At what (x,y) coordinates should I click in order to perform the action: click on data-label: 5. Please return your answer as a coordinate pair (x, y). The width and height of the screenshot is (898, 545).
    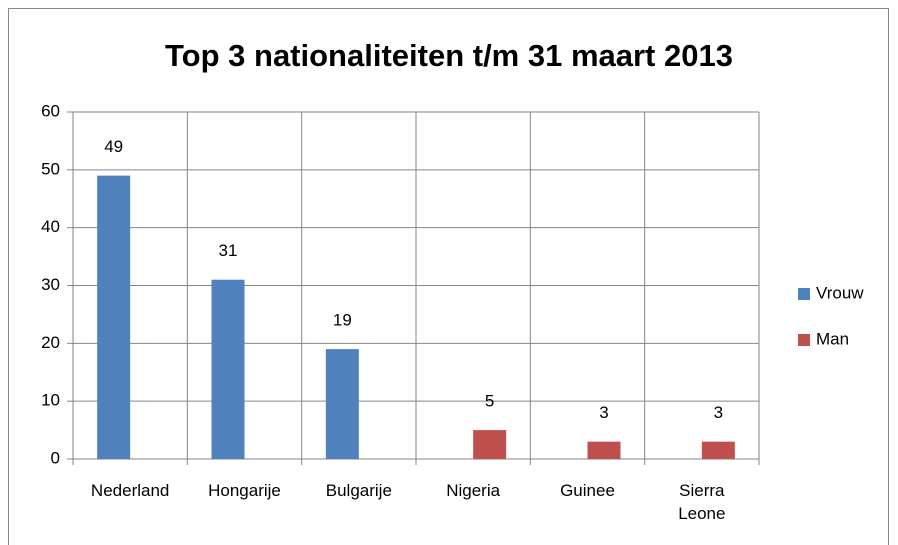
    Looking at the image, I should click on (489, 401).